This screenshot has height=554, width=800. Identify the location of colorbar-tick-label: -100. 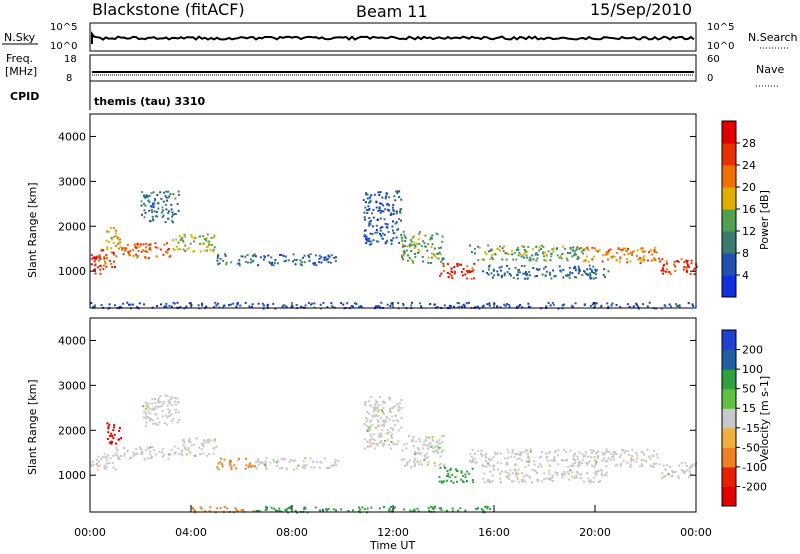
(754, 467).